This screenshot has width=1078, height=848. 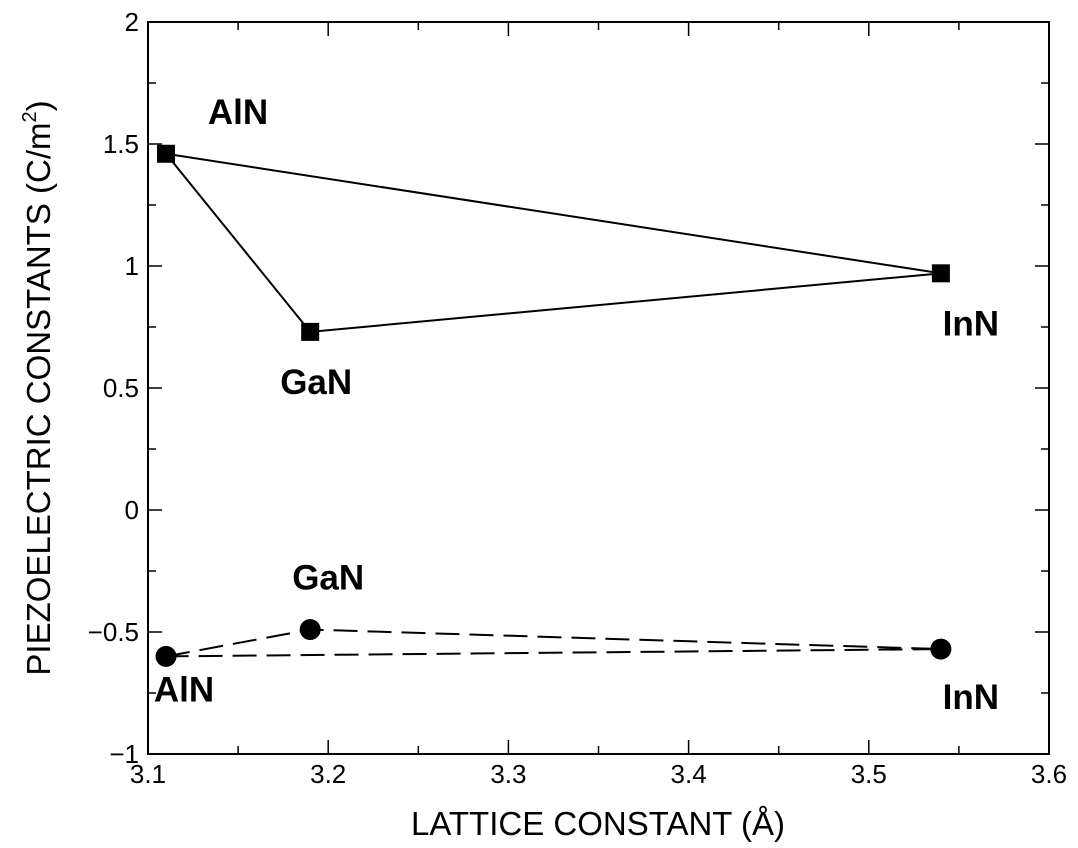 What do you see at coordinates (113, 632) in the screenshot?
I see `y-tick-label: −0.5` at bounding box center [113, 632].